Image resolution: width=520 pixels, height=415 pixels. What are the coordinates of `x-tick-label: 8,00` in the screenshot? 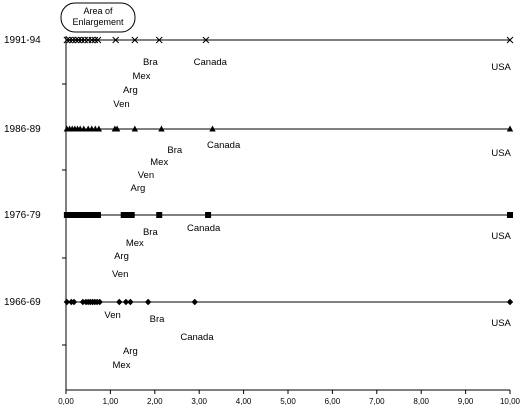 It's located at (421, 401).